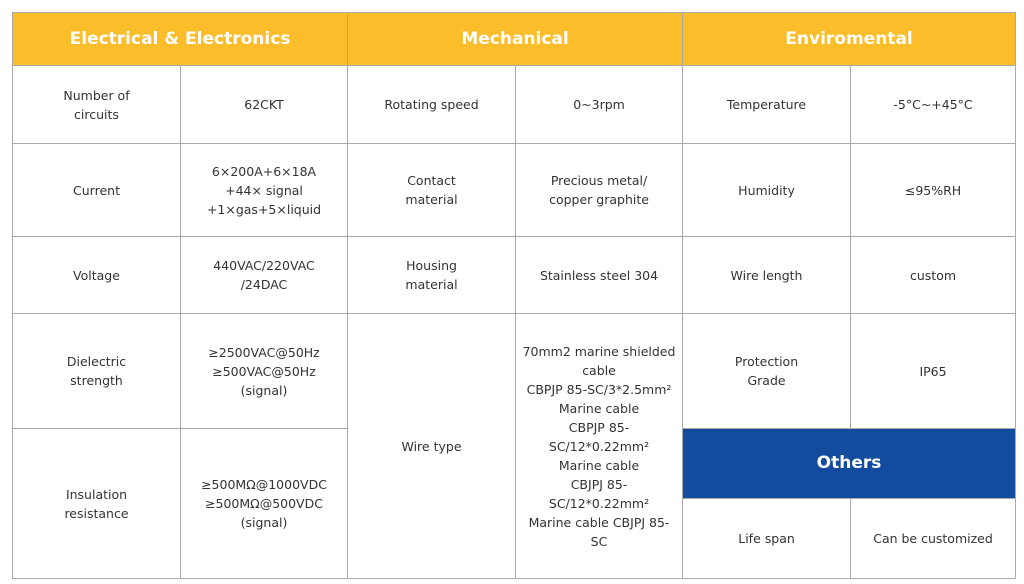  Describe the element at coordinates (599, 190) in the screenshot. I see `contact-material-value: Precious metal/ copper graphite` at that location.